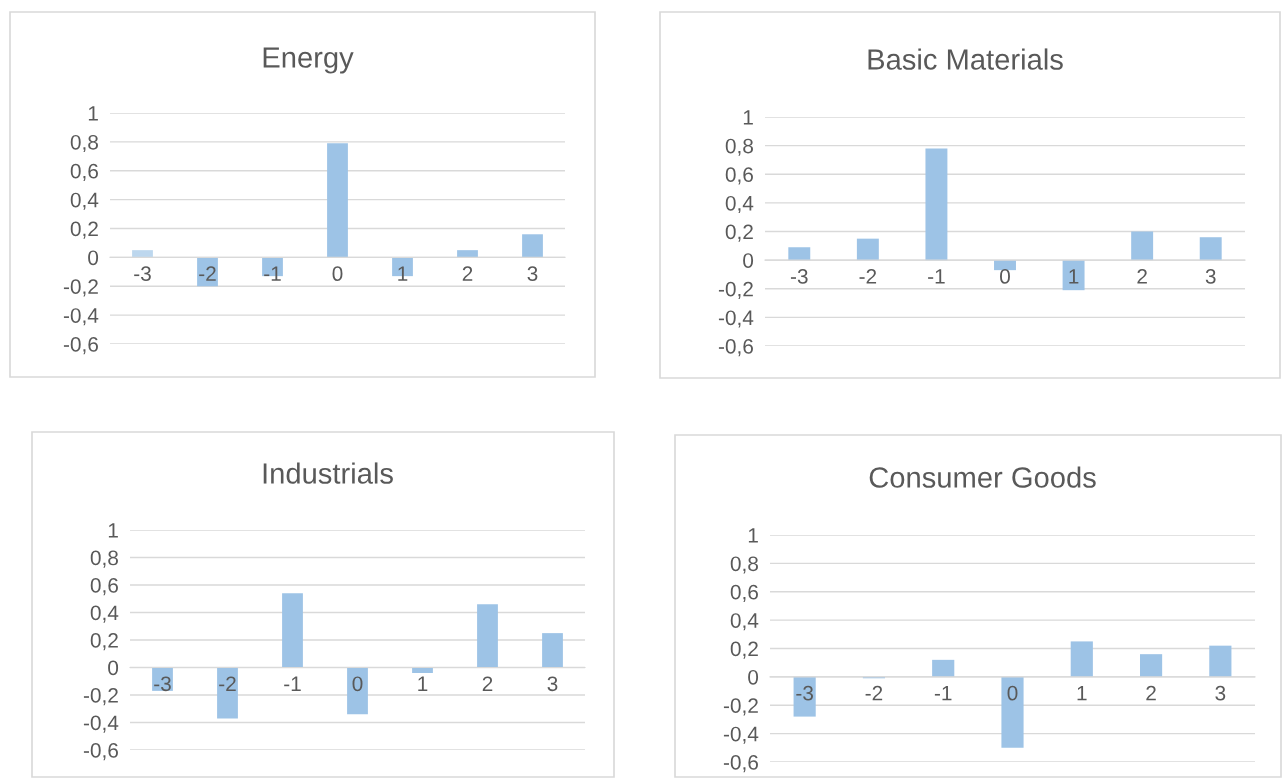  Describe the element at coordinates (982, 477) in the screenshot. I see `chart-title: Consumer Goods` at that location.